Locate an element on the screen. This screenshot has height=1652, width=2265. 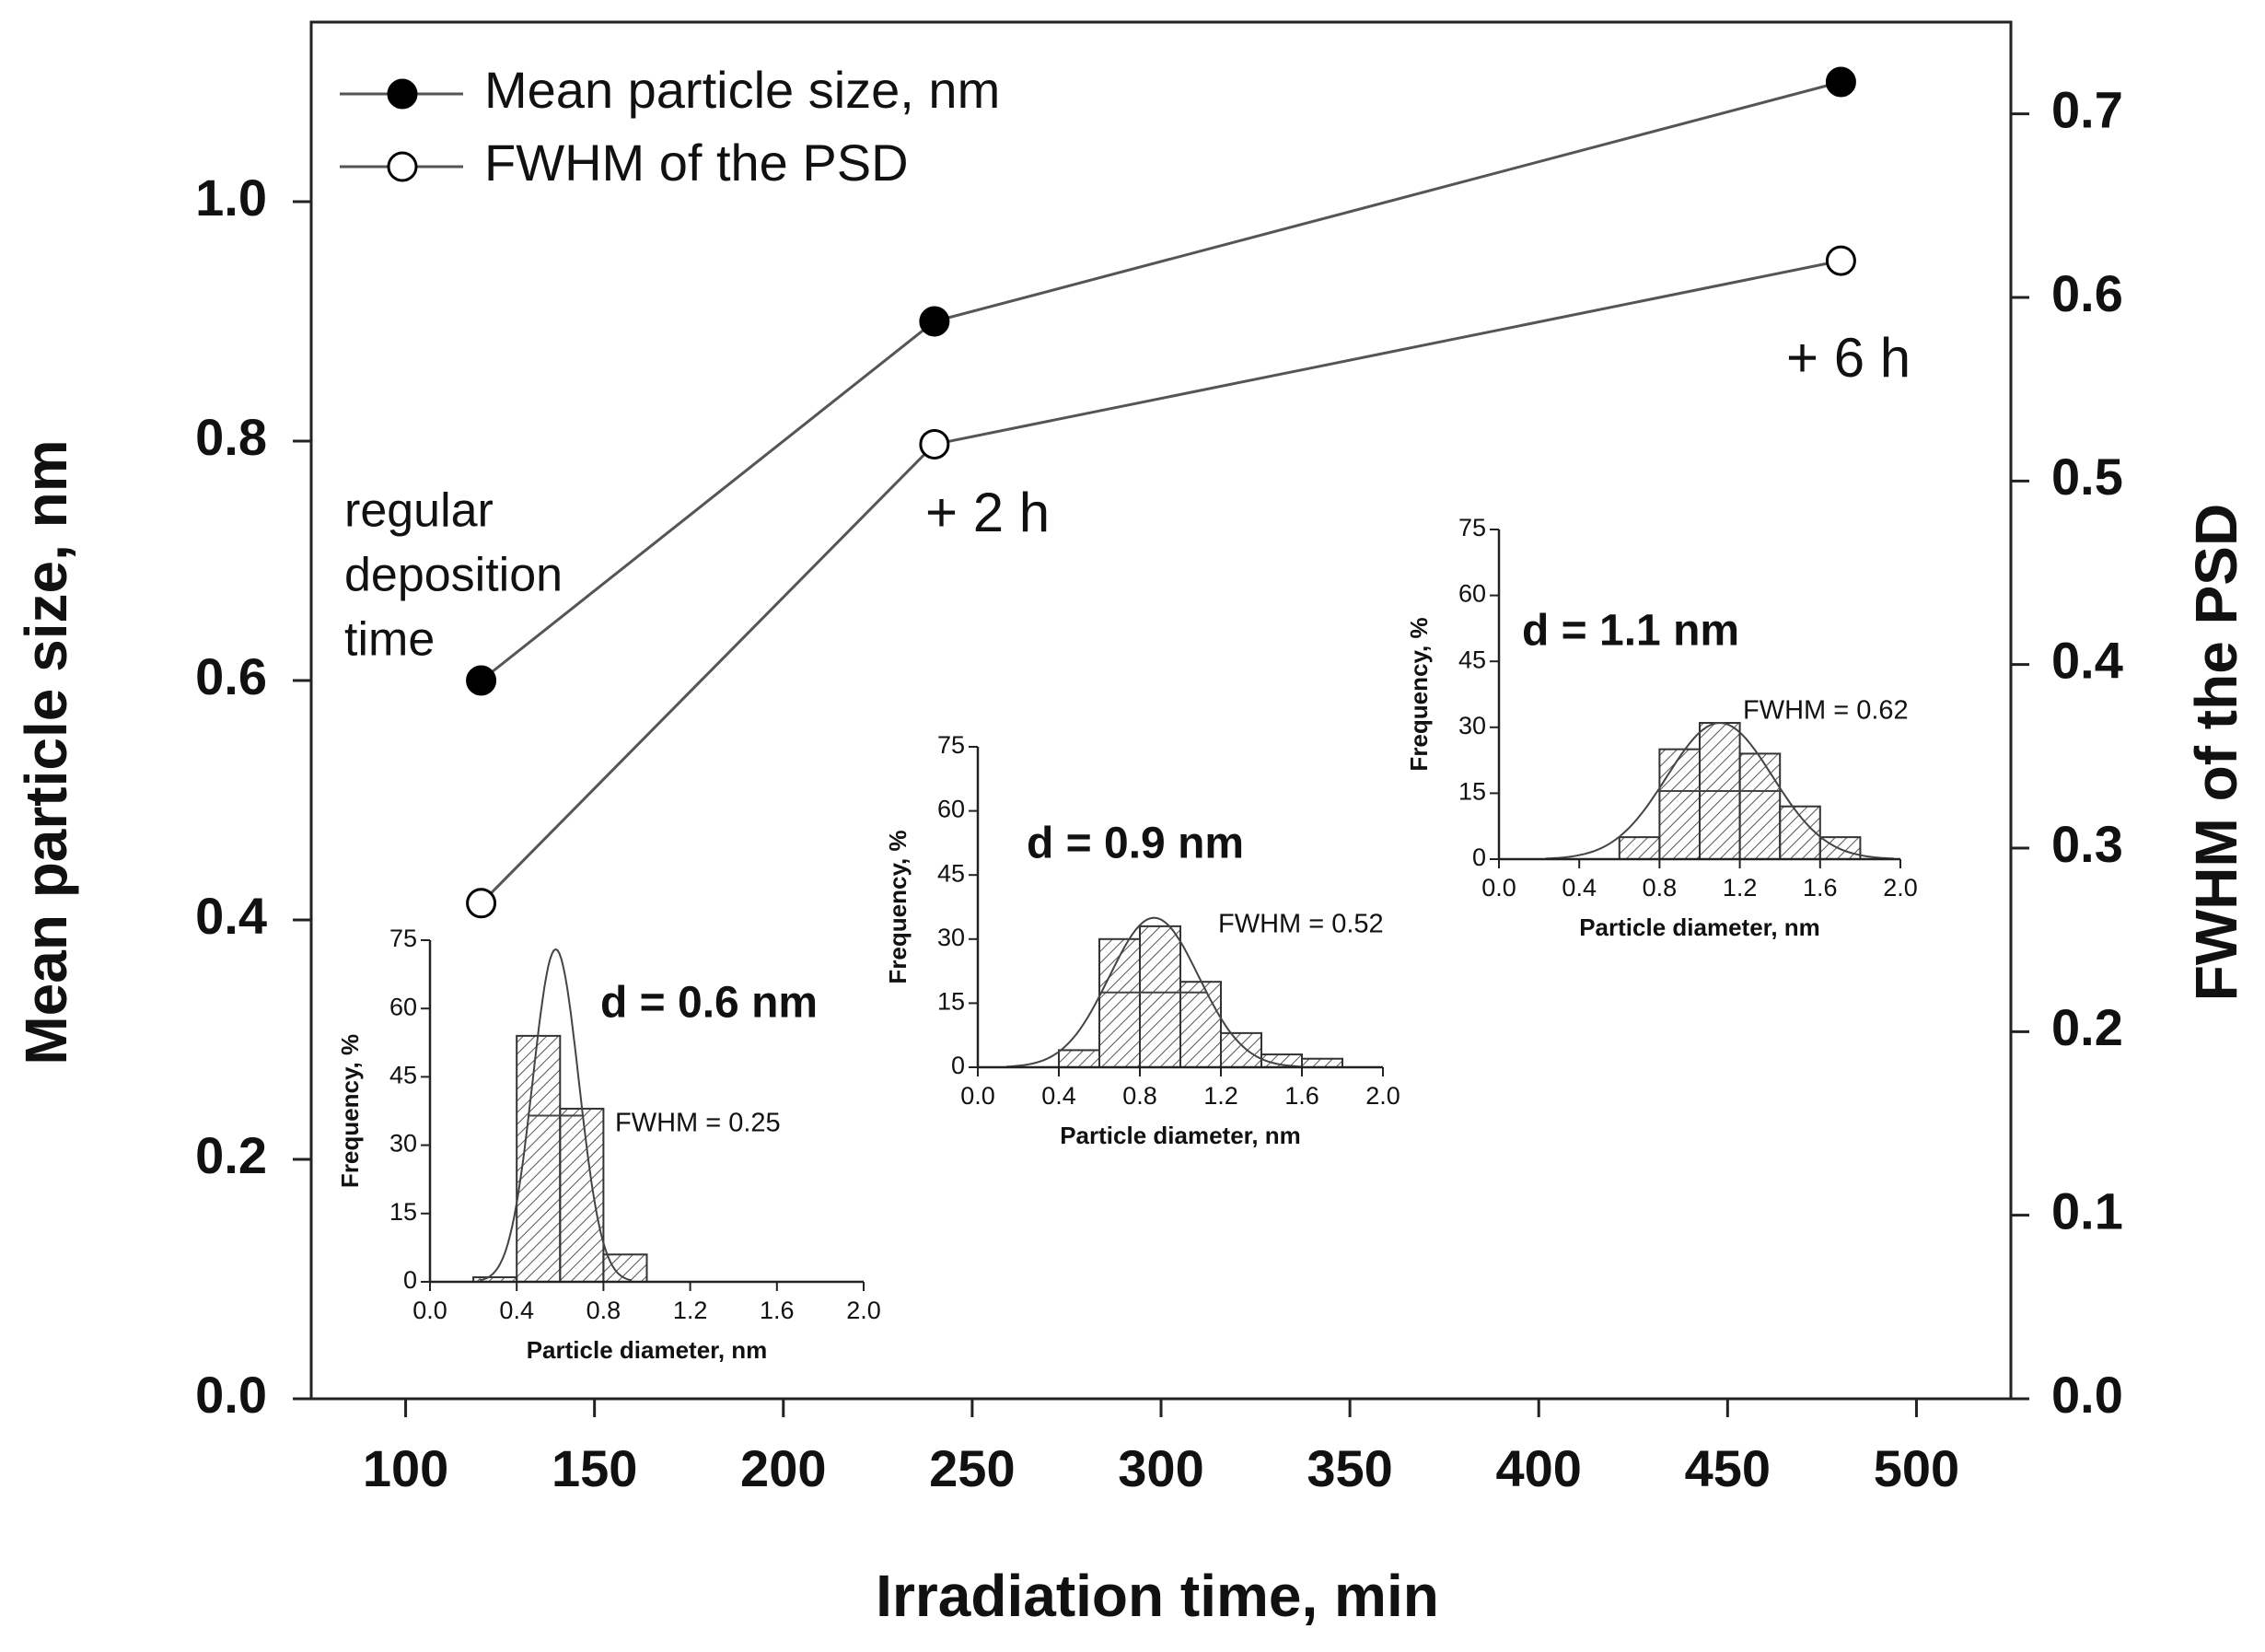
y2-tick-label: 0.6 is located at coordinates (2087, 293).